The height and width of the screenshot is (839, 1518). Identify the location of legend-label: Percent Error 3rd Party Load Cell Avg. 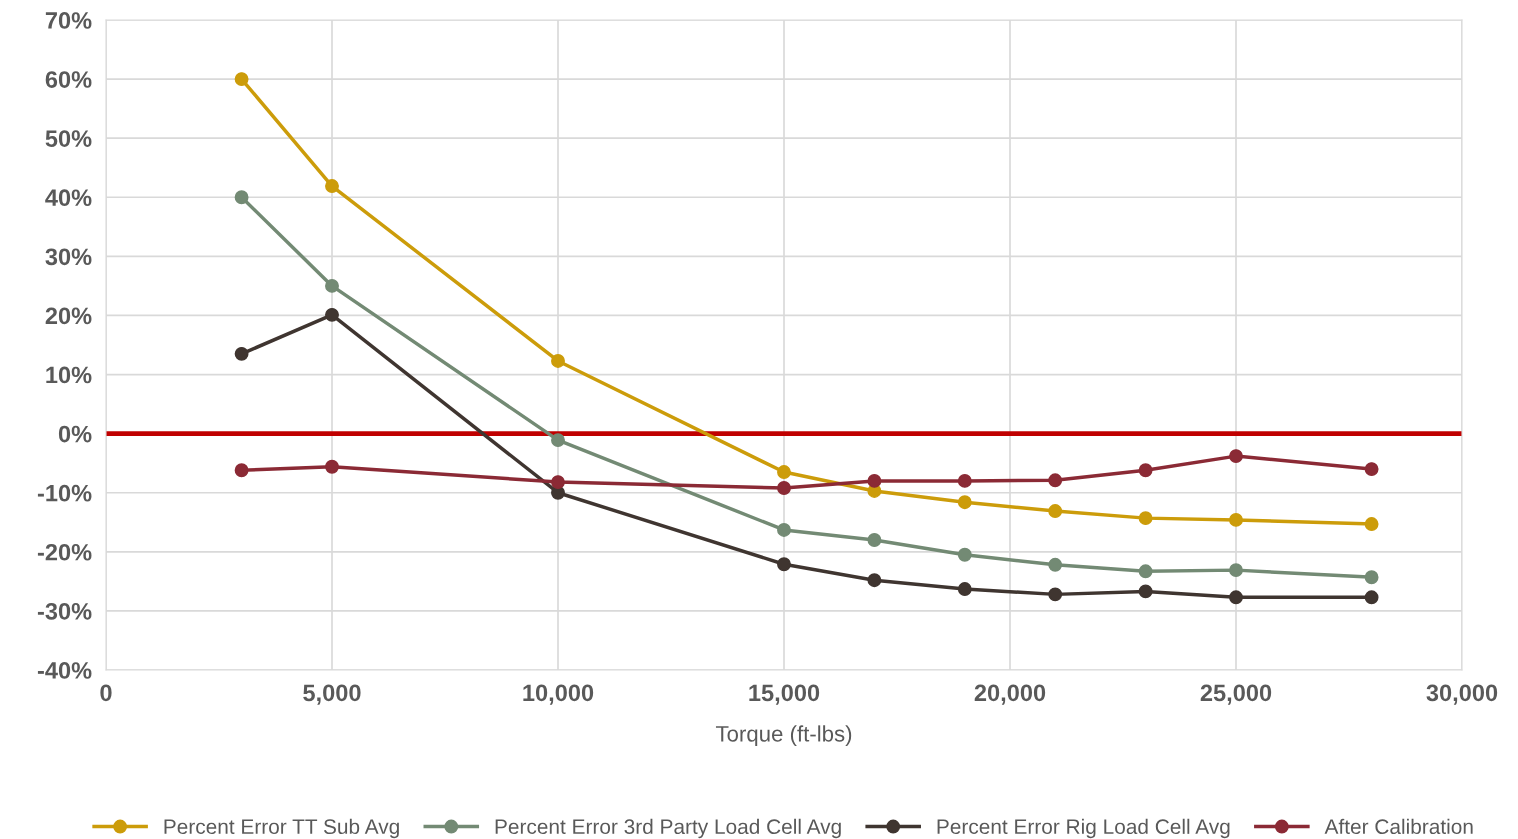
(668, 828).